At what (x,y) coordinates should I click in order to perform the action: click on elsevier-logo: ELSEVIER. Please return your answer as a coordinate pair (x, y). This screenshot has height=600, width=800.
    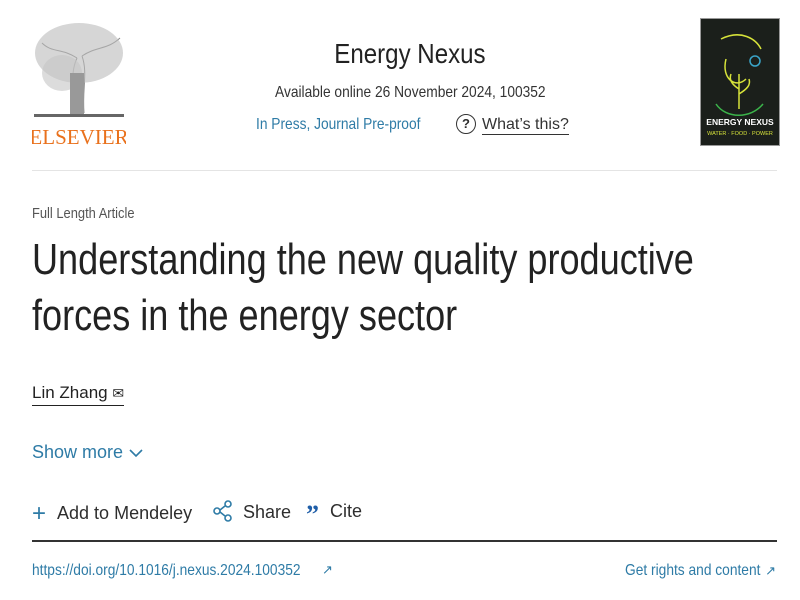
    Looking at the image, I should click on (79, 83).